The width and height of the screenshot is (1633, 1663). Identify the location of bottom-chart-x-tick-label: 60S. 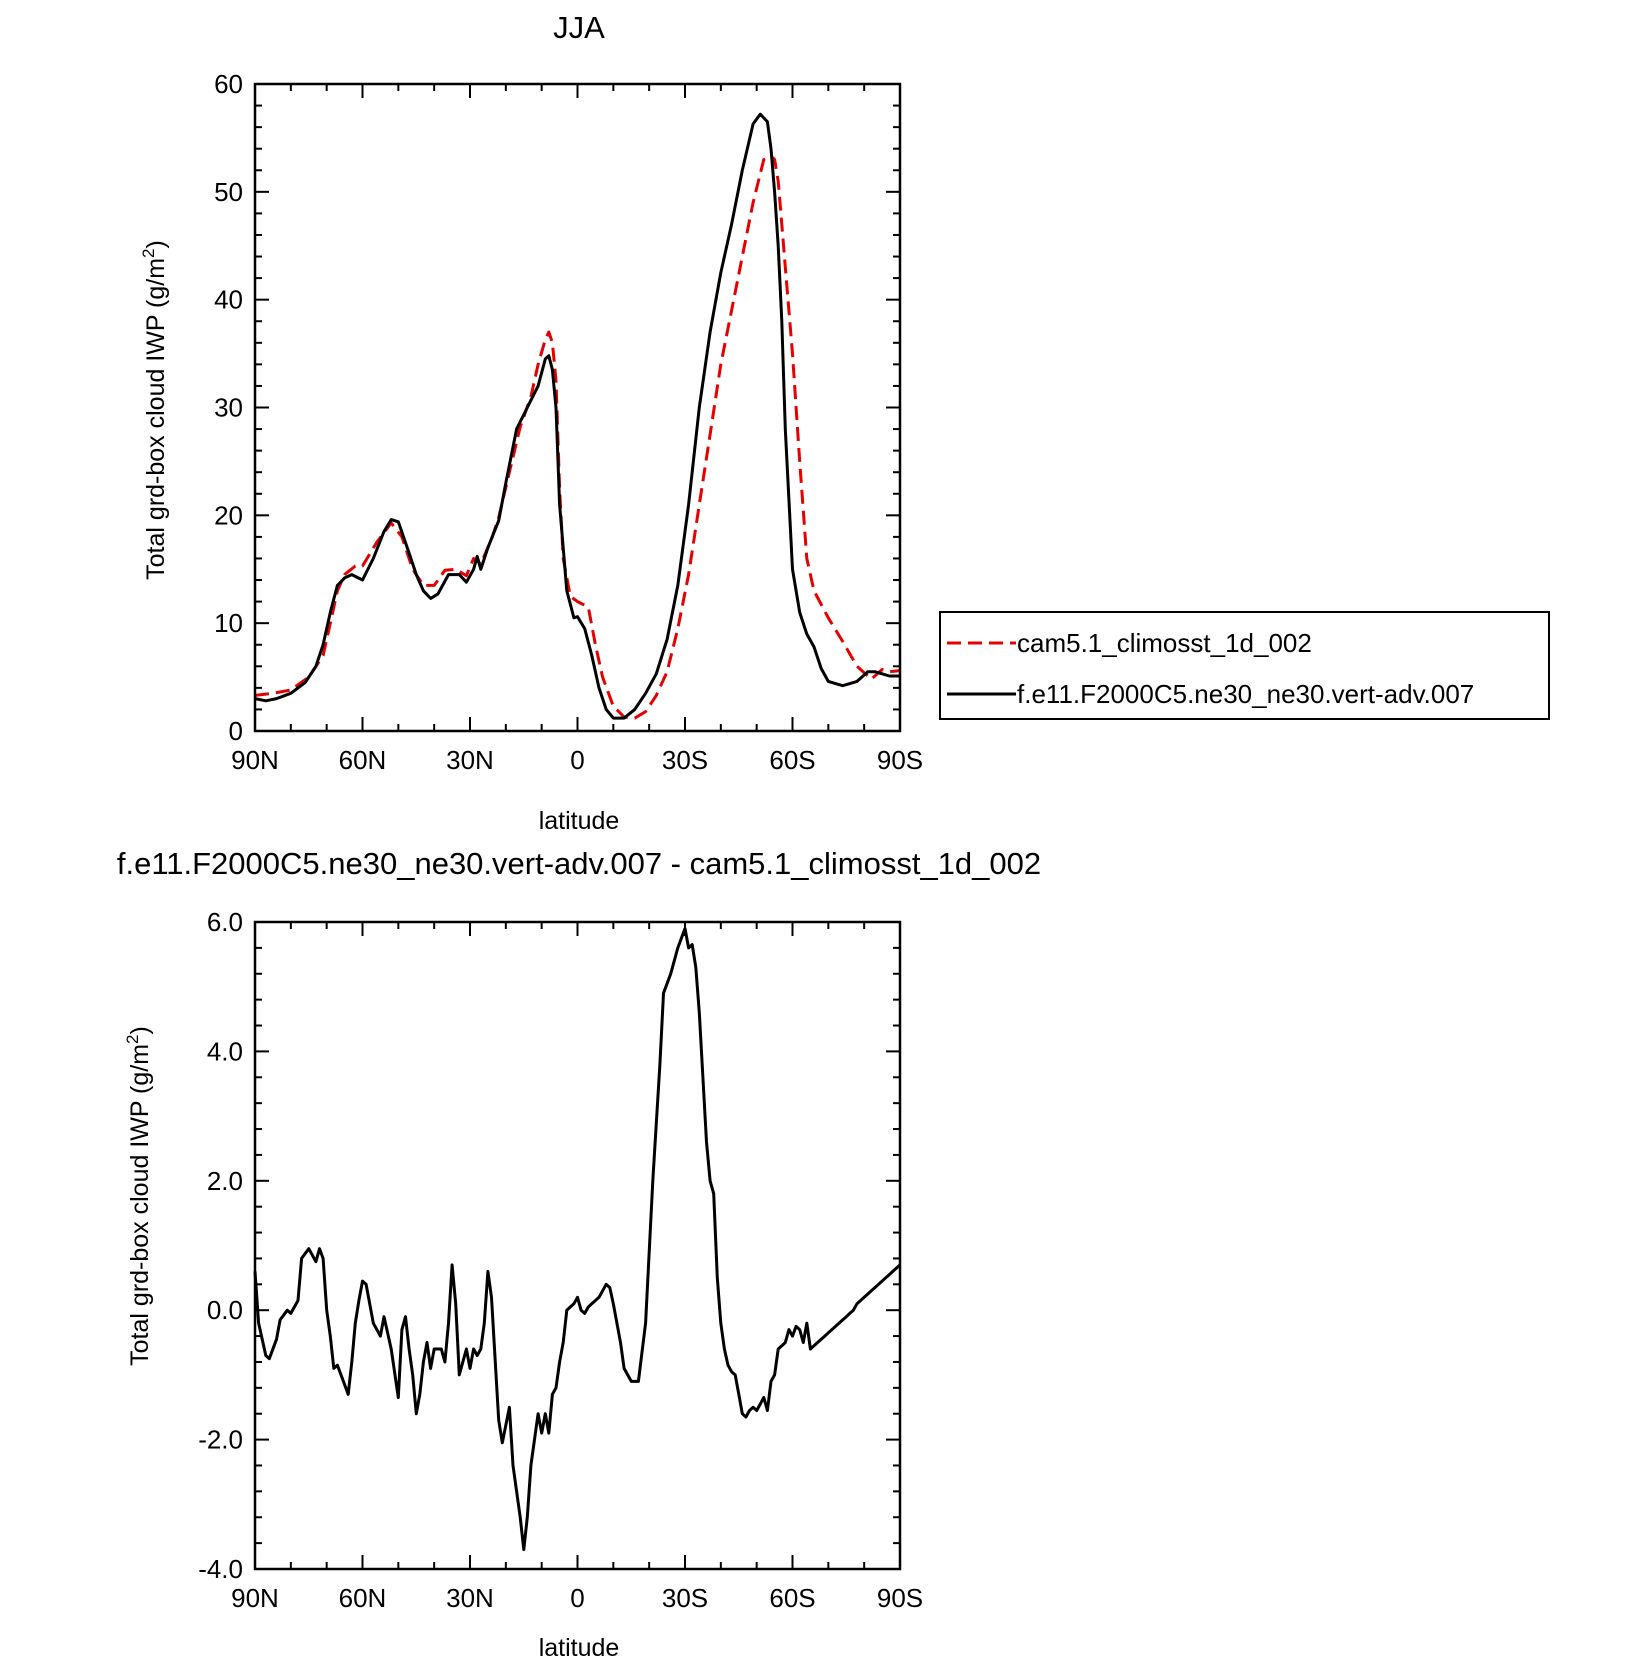
(792, 1598).